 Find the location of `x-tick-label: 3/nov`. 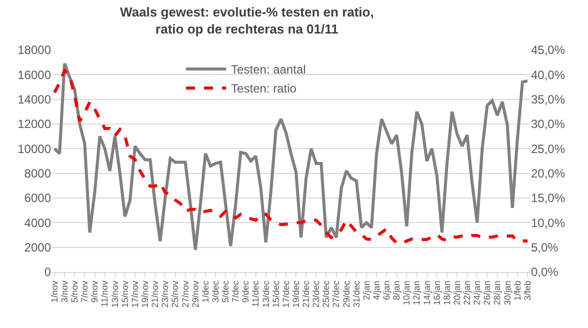

x-tick-label: 3/nov is located at coordinates (65, 291).